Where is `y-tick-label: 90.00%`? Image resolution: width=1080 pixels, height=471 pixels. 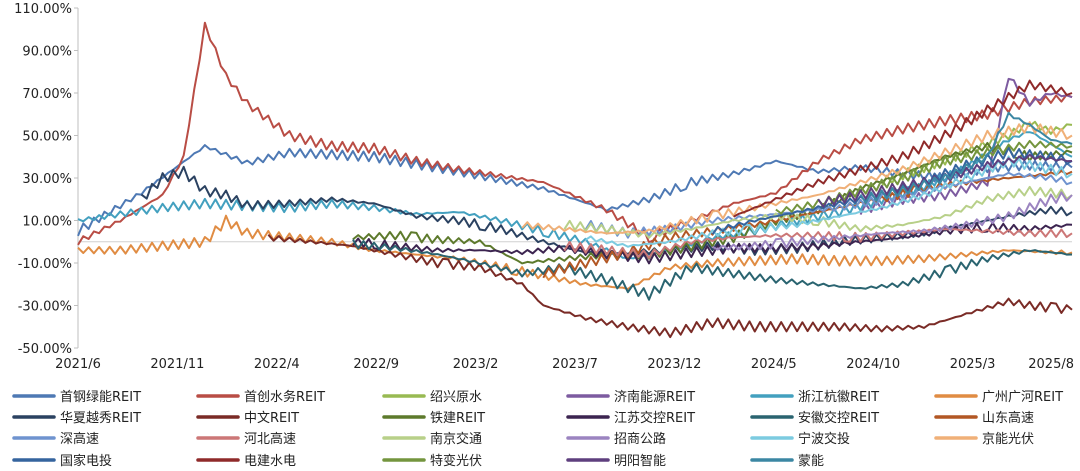 y-tick-label: 90.00% is located at coordinates (47, 52).